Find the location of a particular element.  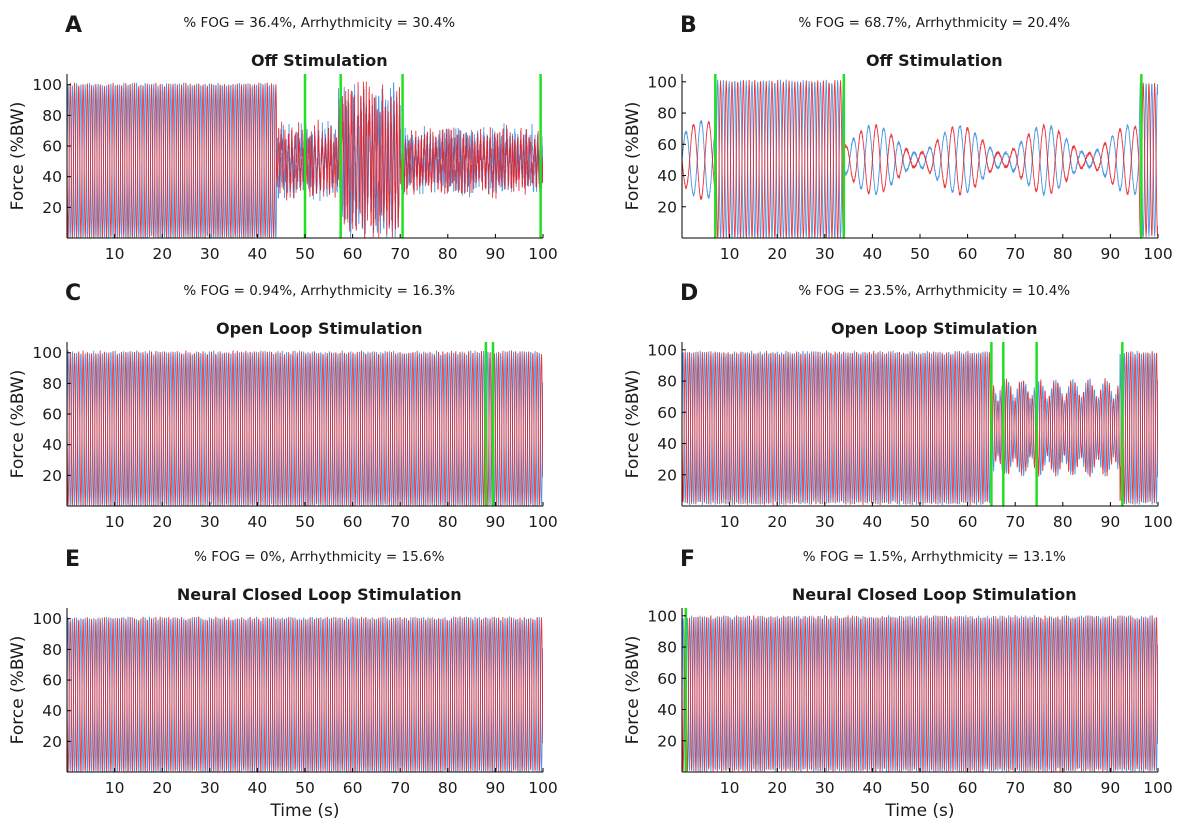

stats-text: % FOG = 23.5%, Arrhythmicity = 10.4% is located at coordinates (934, 291).